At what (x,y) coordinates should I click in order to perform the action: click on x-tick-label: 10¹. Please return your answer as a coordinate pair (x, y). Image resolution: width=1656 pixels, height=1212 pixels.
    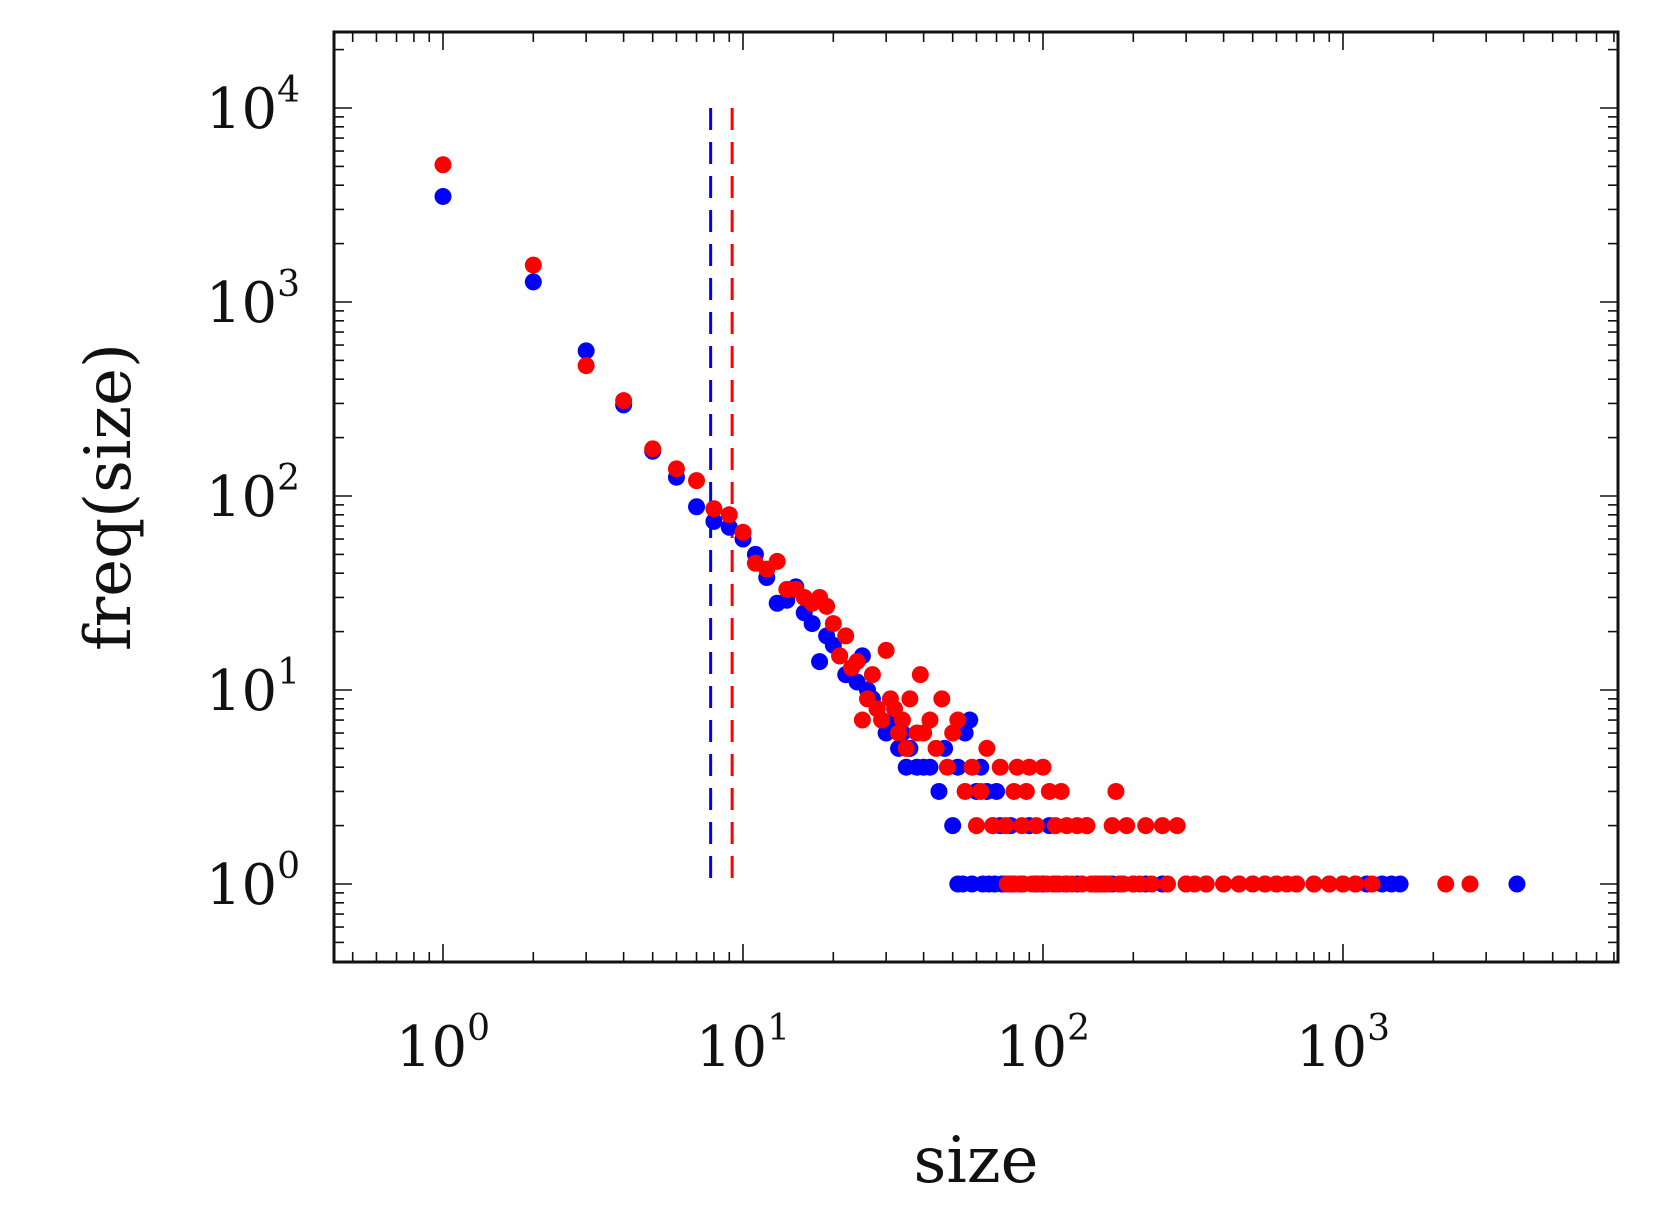
    Looking at the image, I should click on (743, 1044).